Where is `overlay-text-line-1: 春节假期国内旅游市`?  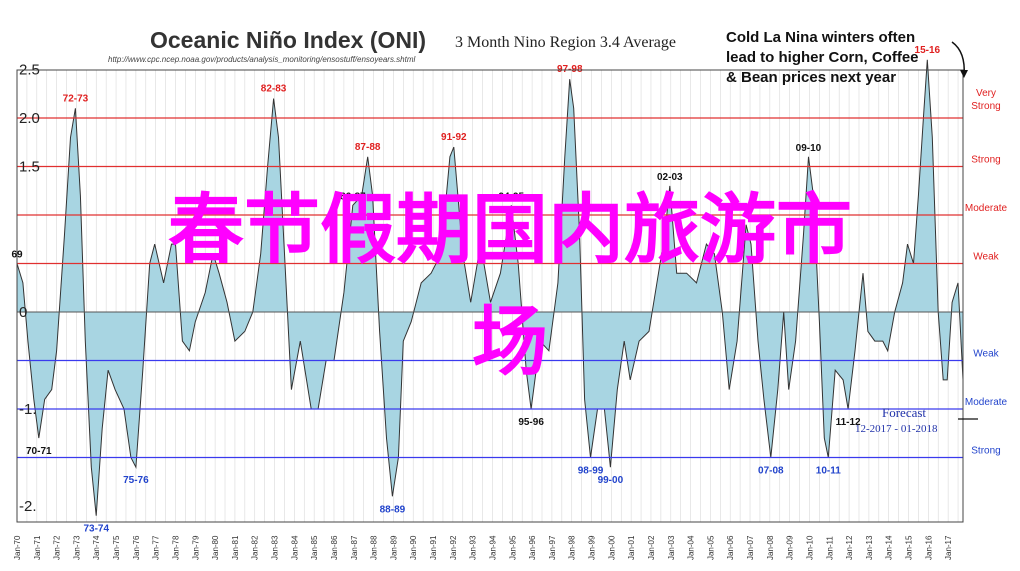 overlay-text-line-1: 春节假期国内旅游市 is located at coordinates (510, 229).